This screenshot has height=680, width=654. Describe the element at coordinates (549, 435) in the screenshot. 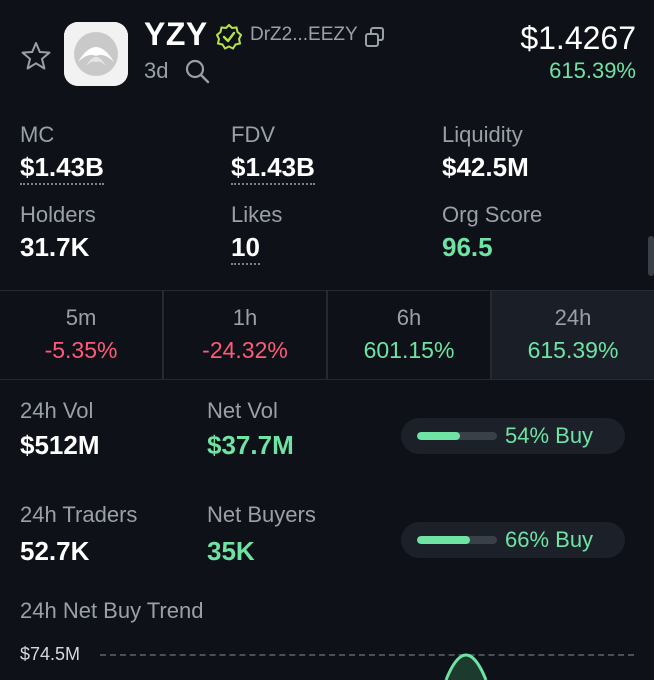

I see `vol-buy-text: 54% Buy` at that location.